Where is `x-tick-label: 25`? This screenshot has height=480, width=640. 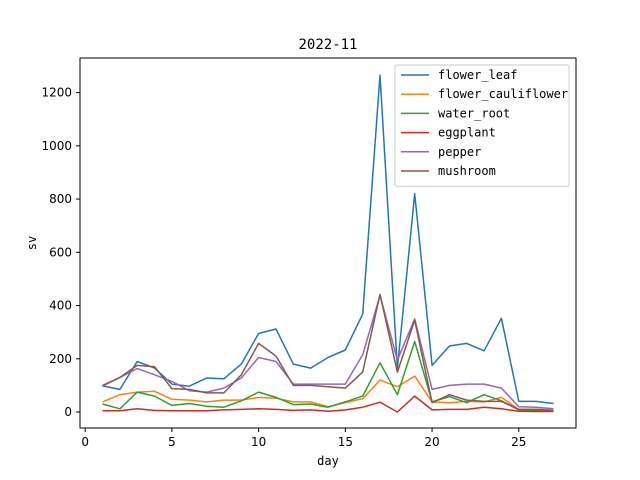
x-tick-label: 25 is located at coordinates (518, 442).